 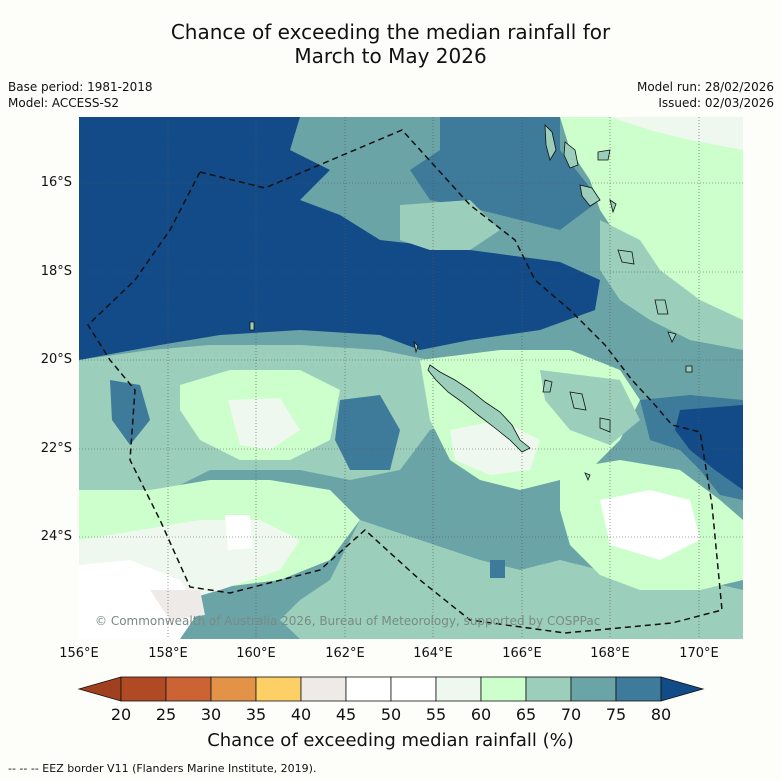 What do you see at coordinates (571, 714) in the screenshot?
I see `colorbar-tick-label: 70` at bounding box center [571, 714].